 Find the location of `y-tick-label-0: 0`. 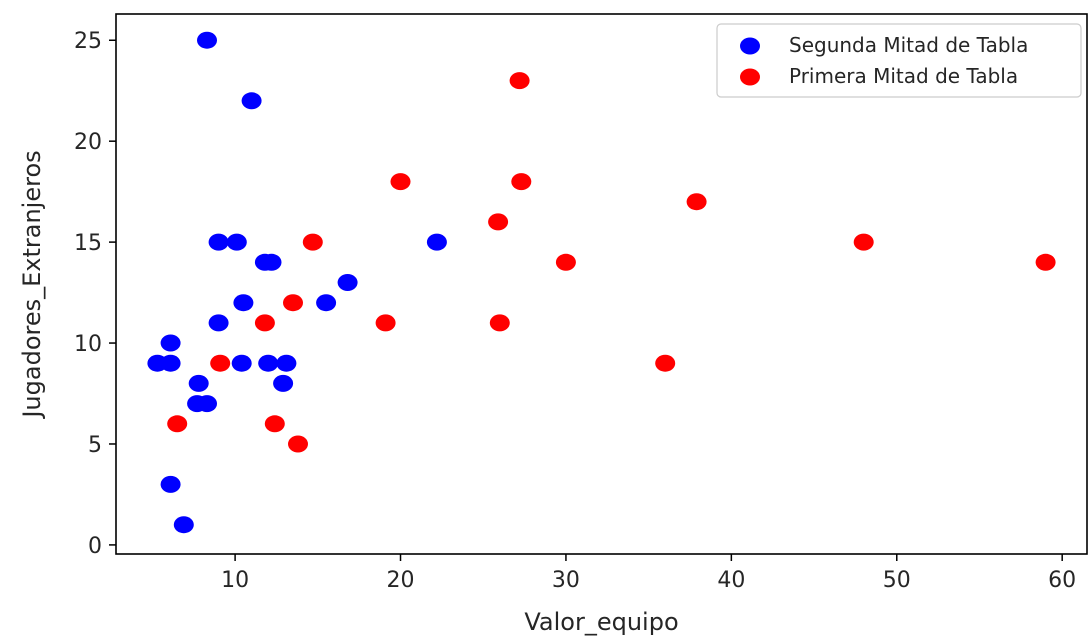

y-tick-label-0: 0 is located at coordinates (95, 546).